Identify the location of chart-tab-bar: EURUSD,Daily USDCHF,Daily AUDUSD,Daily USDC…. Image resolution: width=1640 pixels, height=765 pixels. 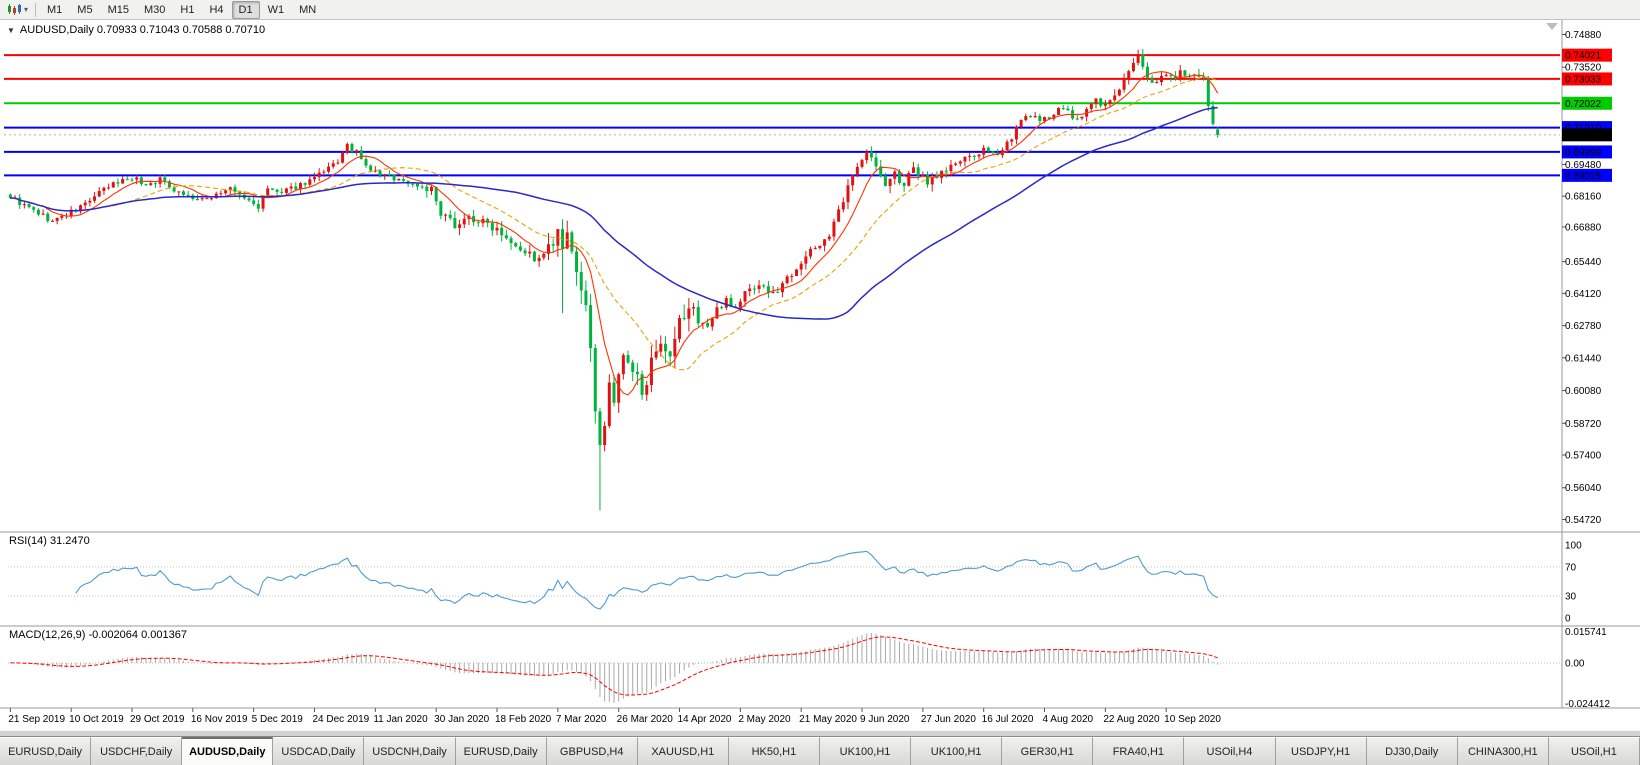
(820, 750).